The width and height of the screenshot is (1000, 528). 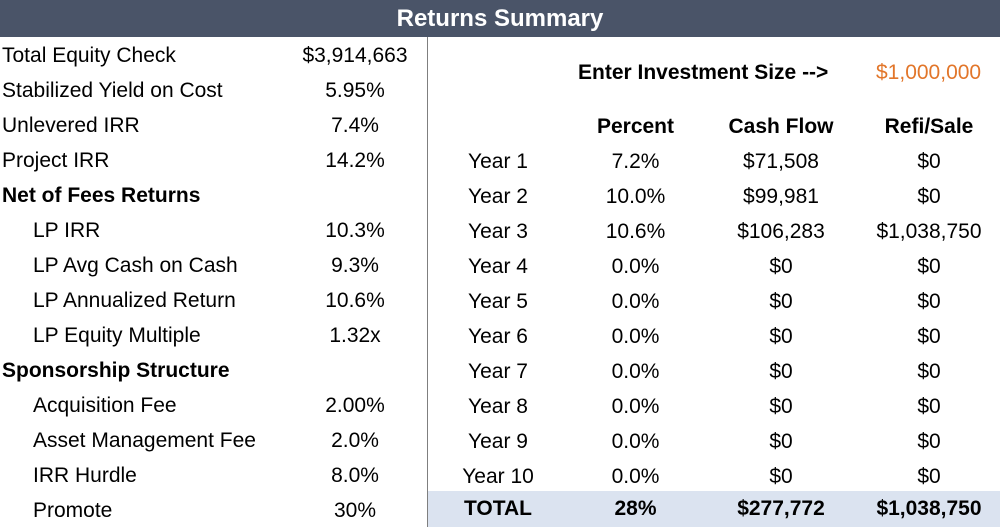 I want to click on metric-value: 7.4%, so click(x=355, y=125).